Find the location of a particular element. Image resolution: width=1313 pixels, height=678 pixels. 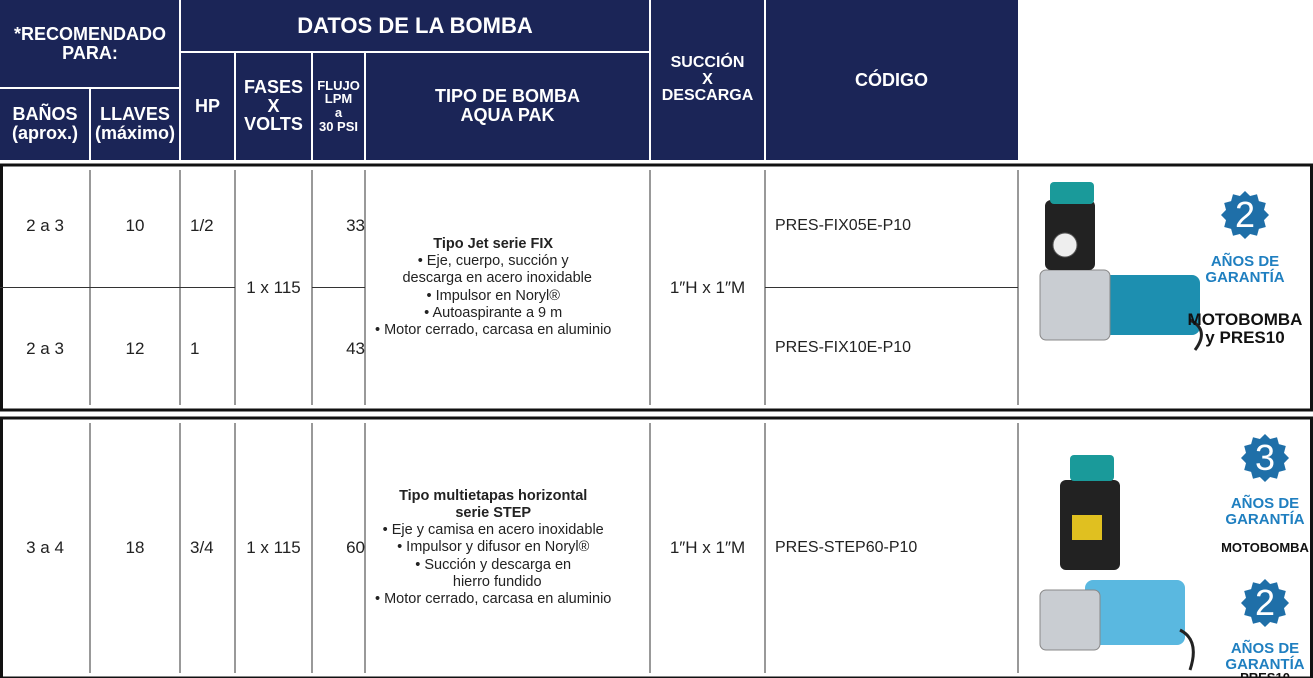

keys-cell: 10 is located at coordinates (135, 226).